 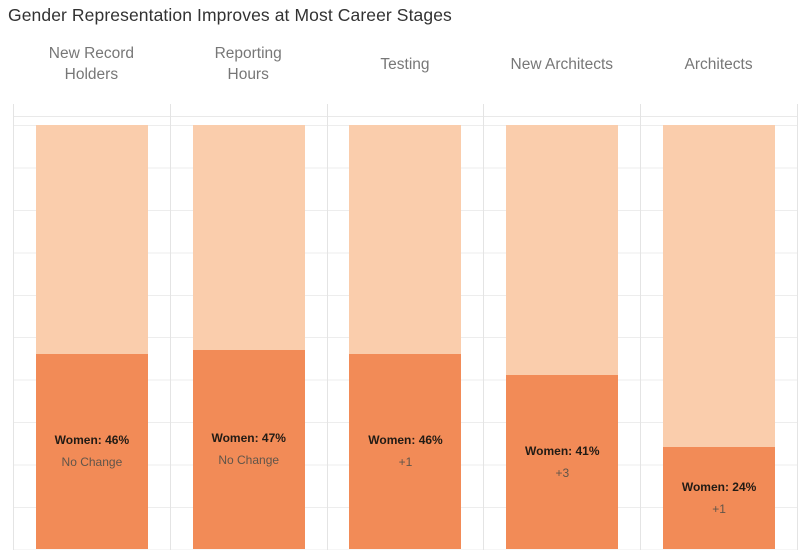 I want to click on bar-women-reporting-hours: Women: 47% No Change, so click(x=248, y=449).